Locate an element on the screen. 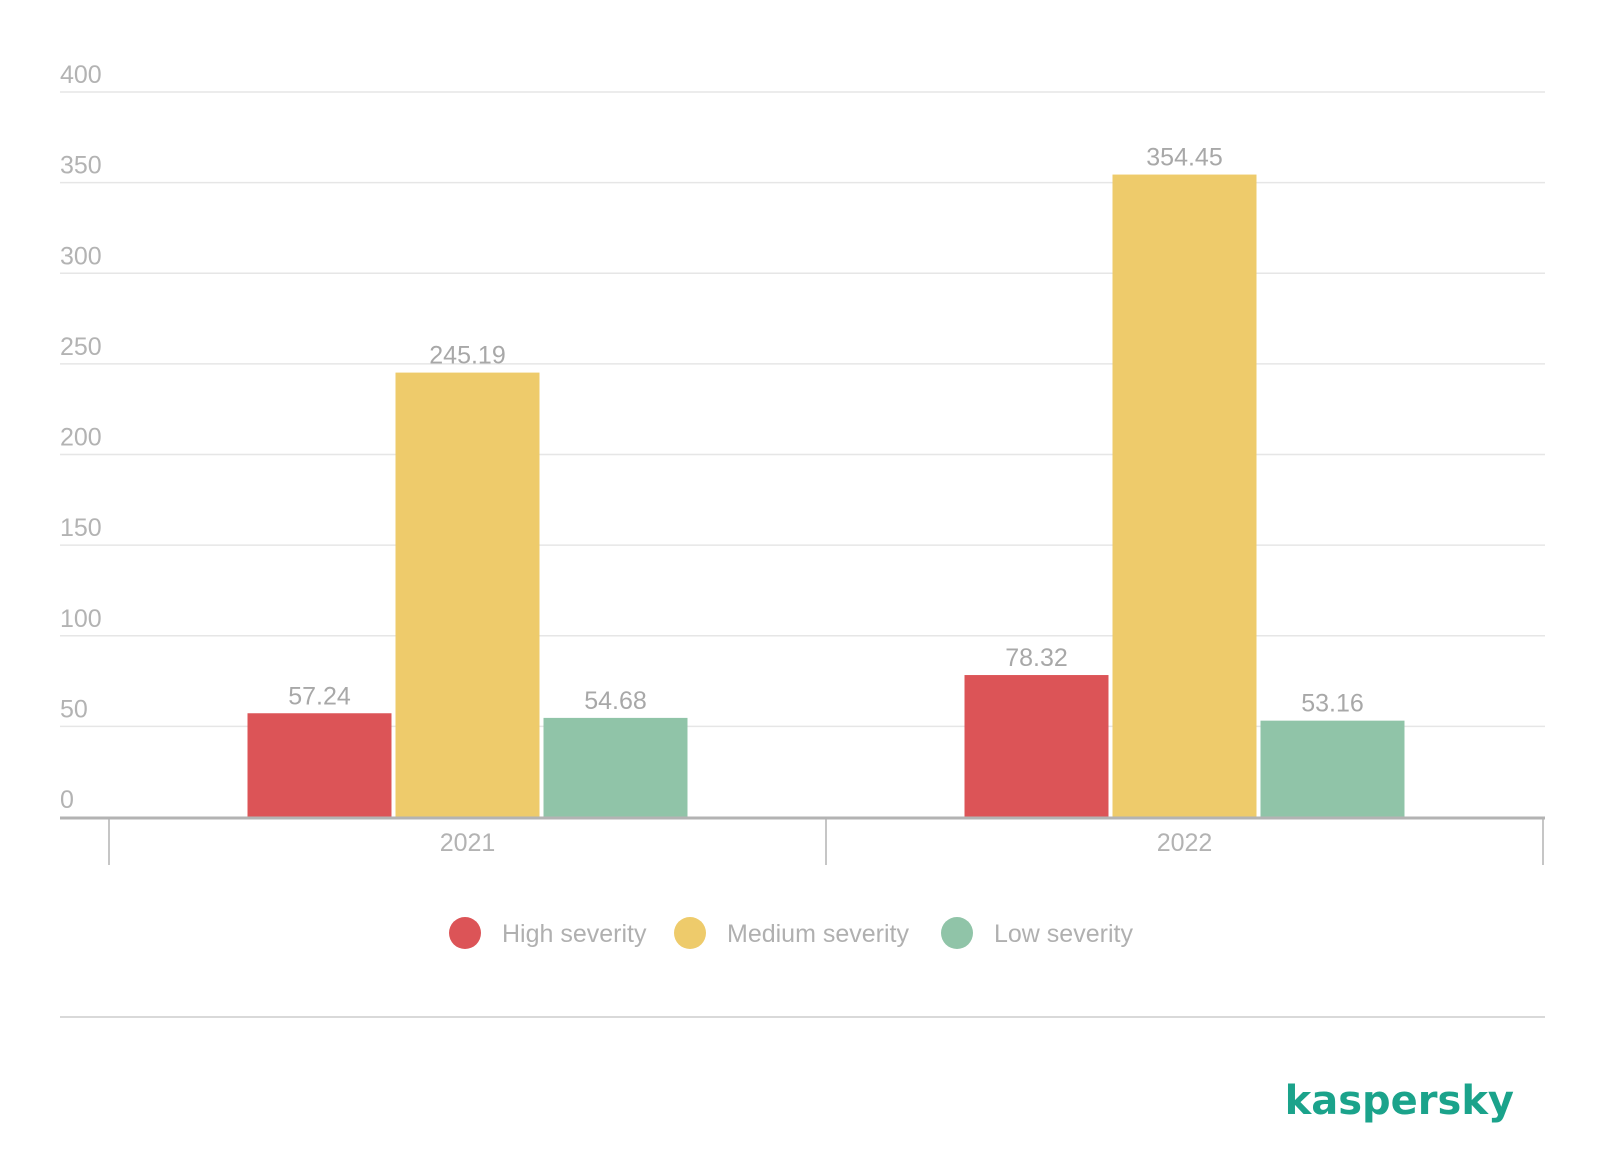 Image resolution: width=1600 pixels, height=1174 pixels. legend: High severity Medium severity Low severity is located at coordinates (791, 933).